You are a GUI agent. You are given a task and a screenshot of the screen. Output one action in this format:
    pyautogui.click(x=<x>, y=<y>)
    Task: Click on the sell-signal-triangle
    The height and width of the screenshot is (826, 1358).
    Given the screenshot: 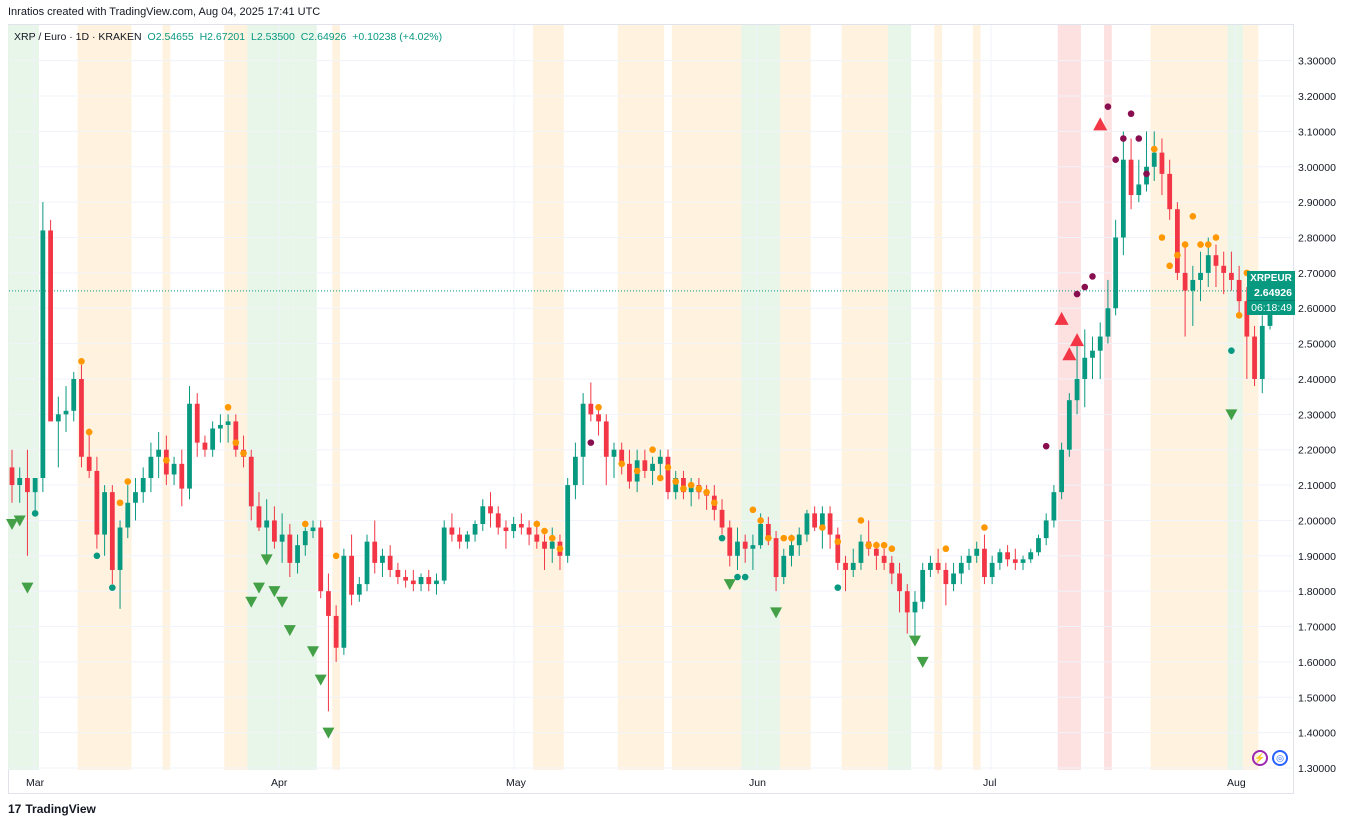 What is the action you would take?
    pyautogui.click(x=1100, y=124)
    